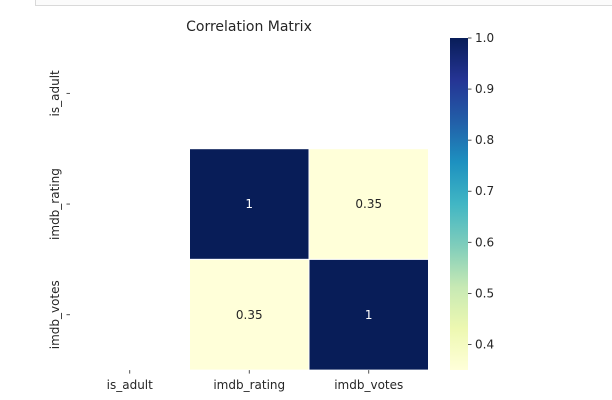 This screenshot has height=400, width=612. What do you see at coordinates (55, 314) in the screenshot?
I see `y-tick-label: imdb_votes` at bounding box center [55, 314].